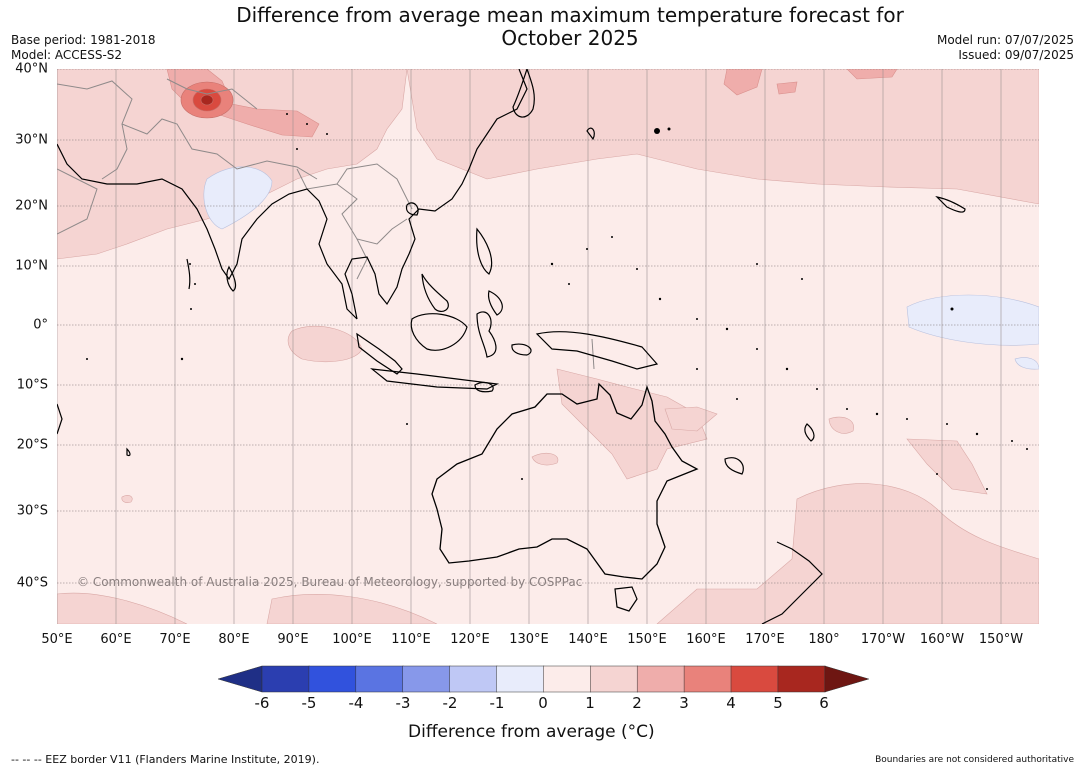  Describe the element at coordinates (352, 639) in the screenshot. I see `lon-label: 100°E` at that location.